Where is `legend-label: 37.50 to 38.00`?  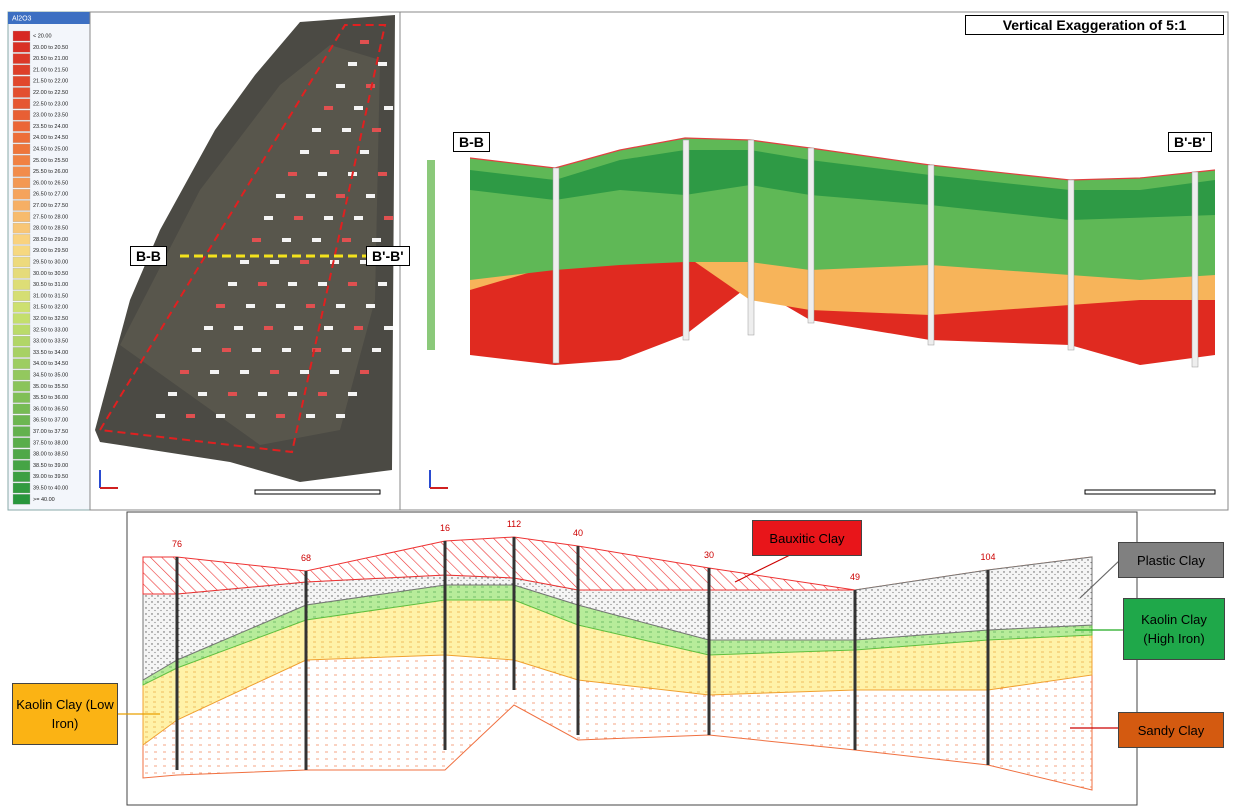 legend-label: 37.50 to 38.00 is located at coordinates (50, 443).